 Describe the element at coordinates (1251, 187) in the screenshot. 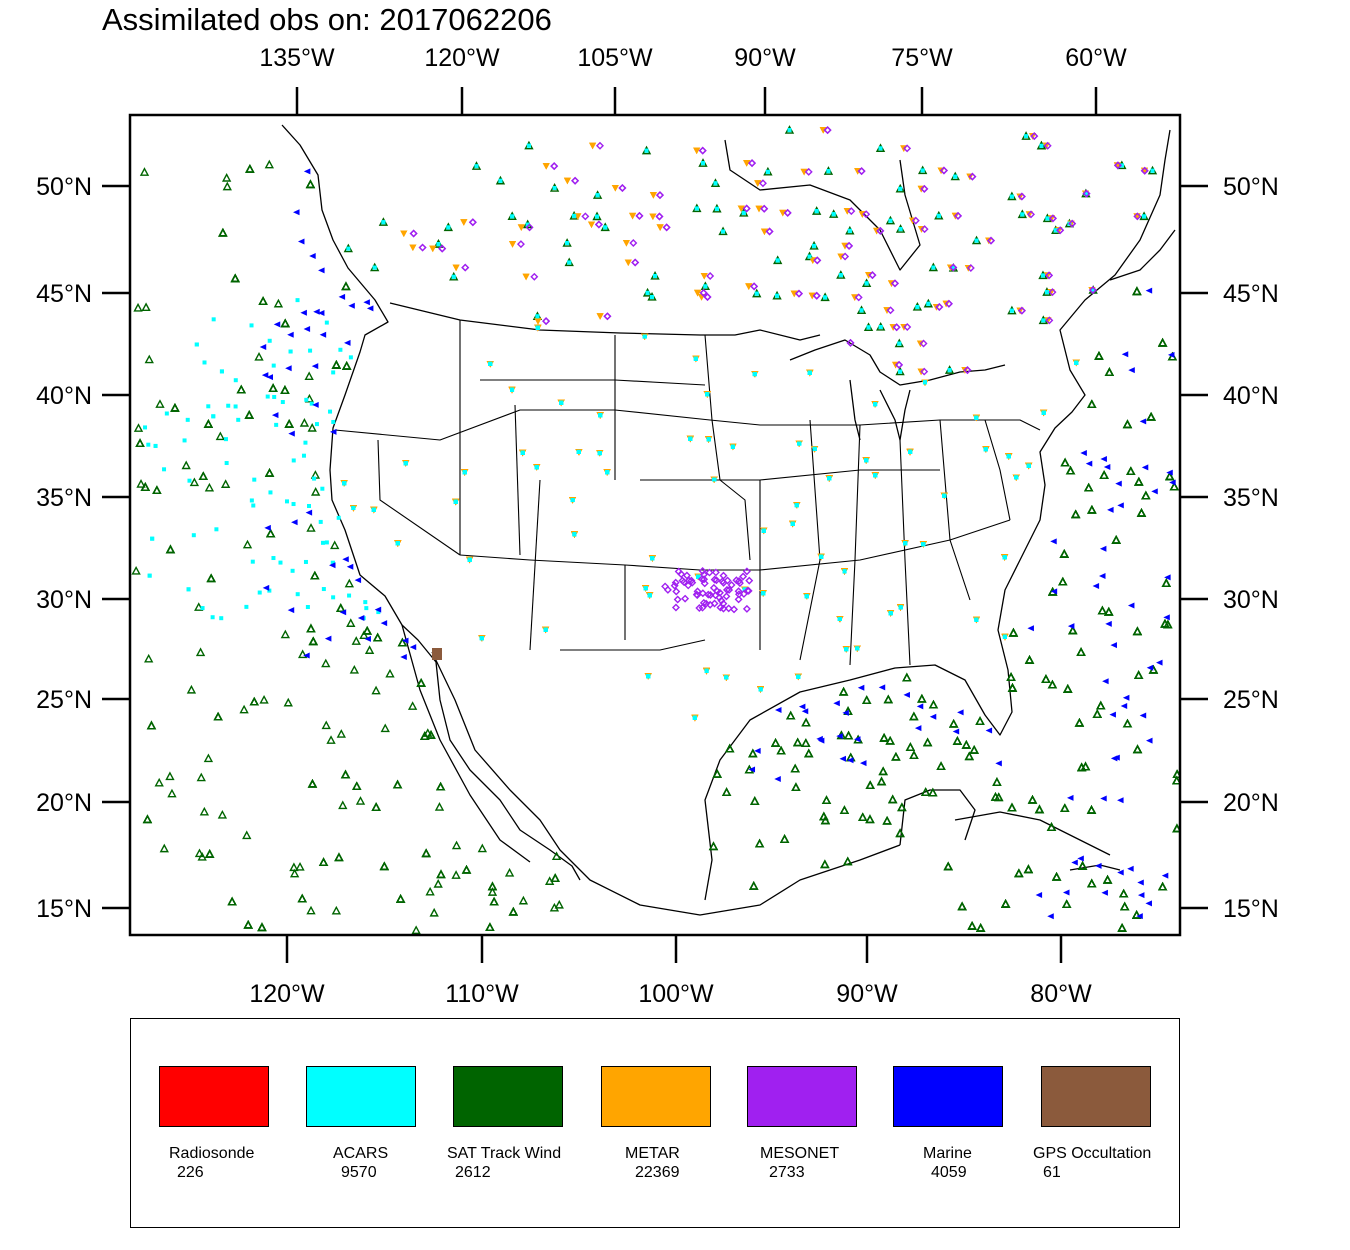

I see `right-lat-label: 50°N` at that location.